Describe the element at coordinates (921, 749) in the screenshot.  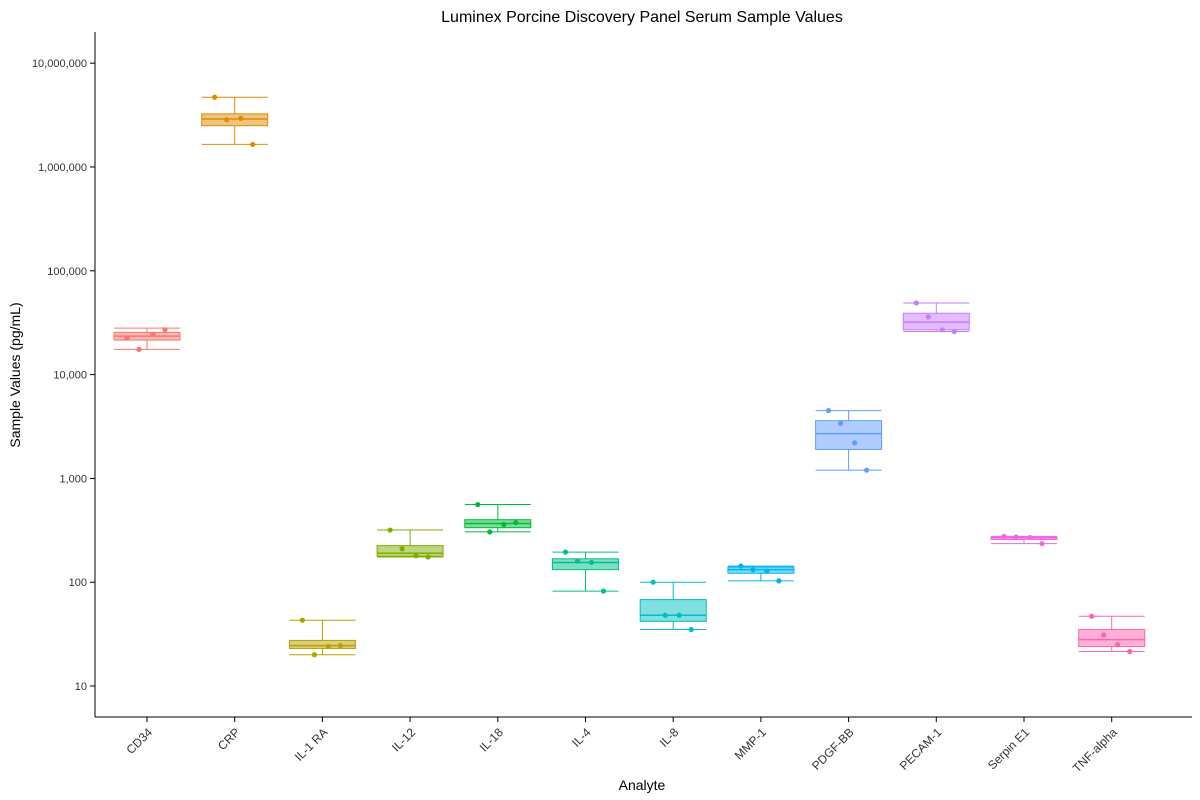
I see `x-tick-label: PECAM-1` at that location.